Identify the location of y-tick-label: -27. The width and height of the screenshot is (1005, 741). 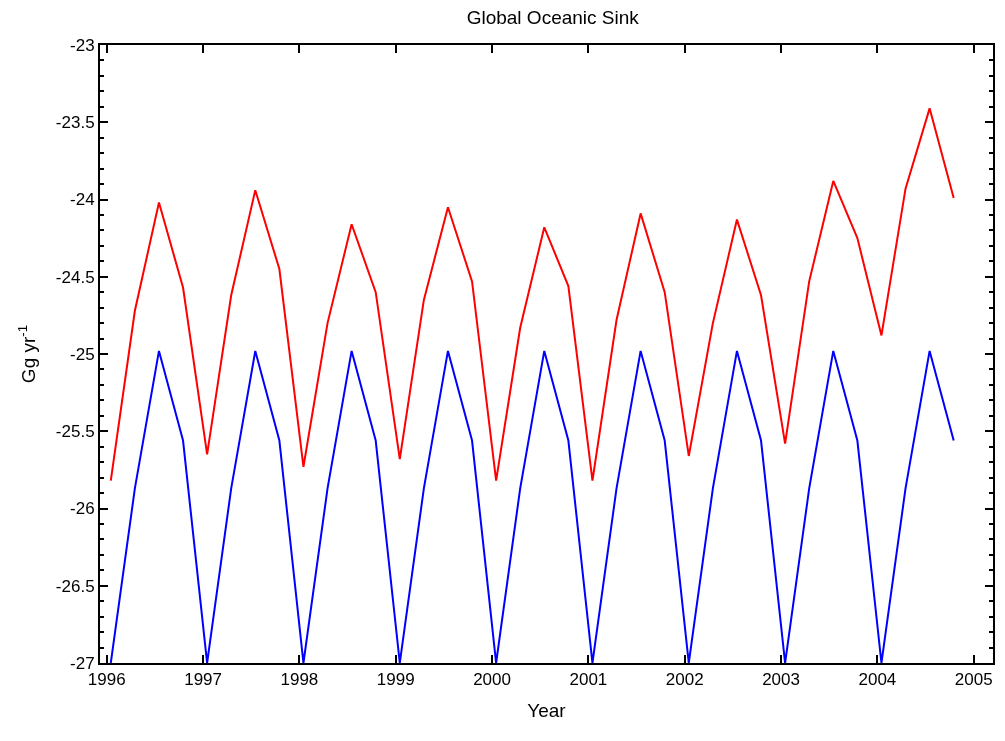
(82, 663).